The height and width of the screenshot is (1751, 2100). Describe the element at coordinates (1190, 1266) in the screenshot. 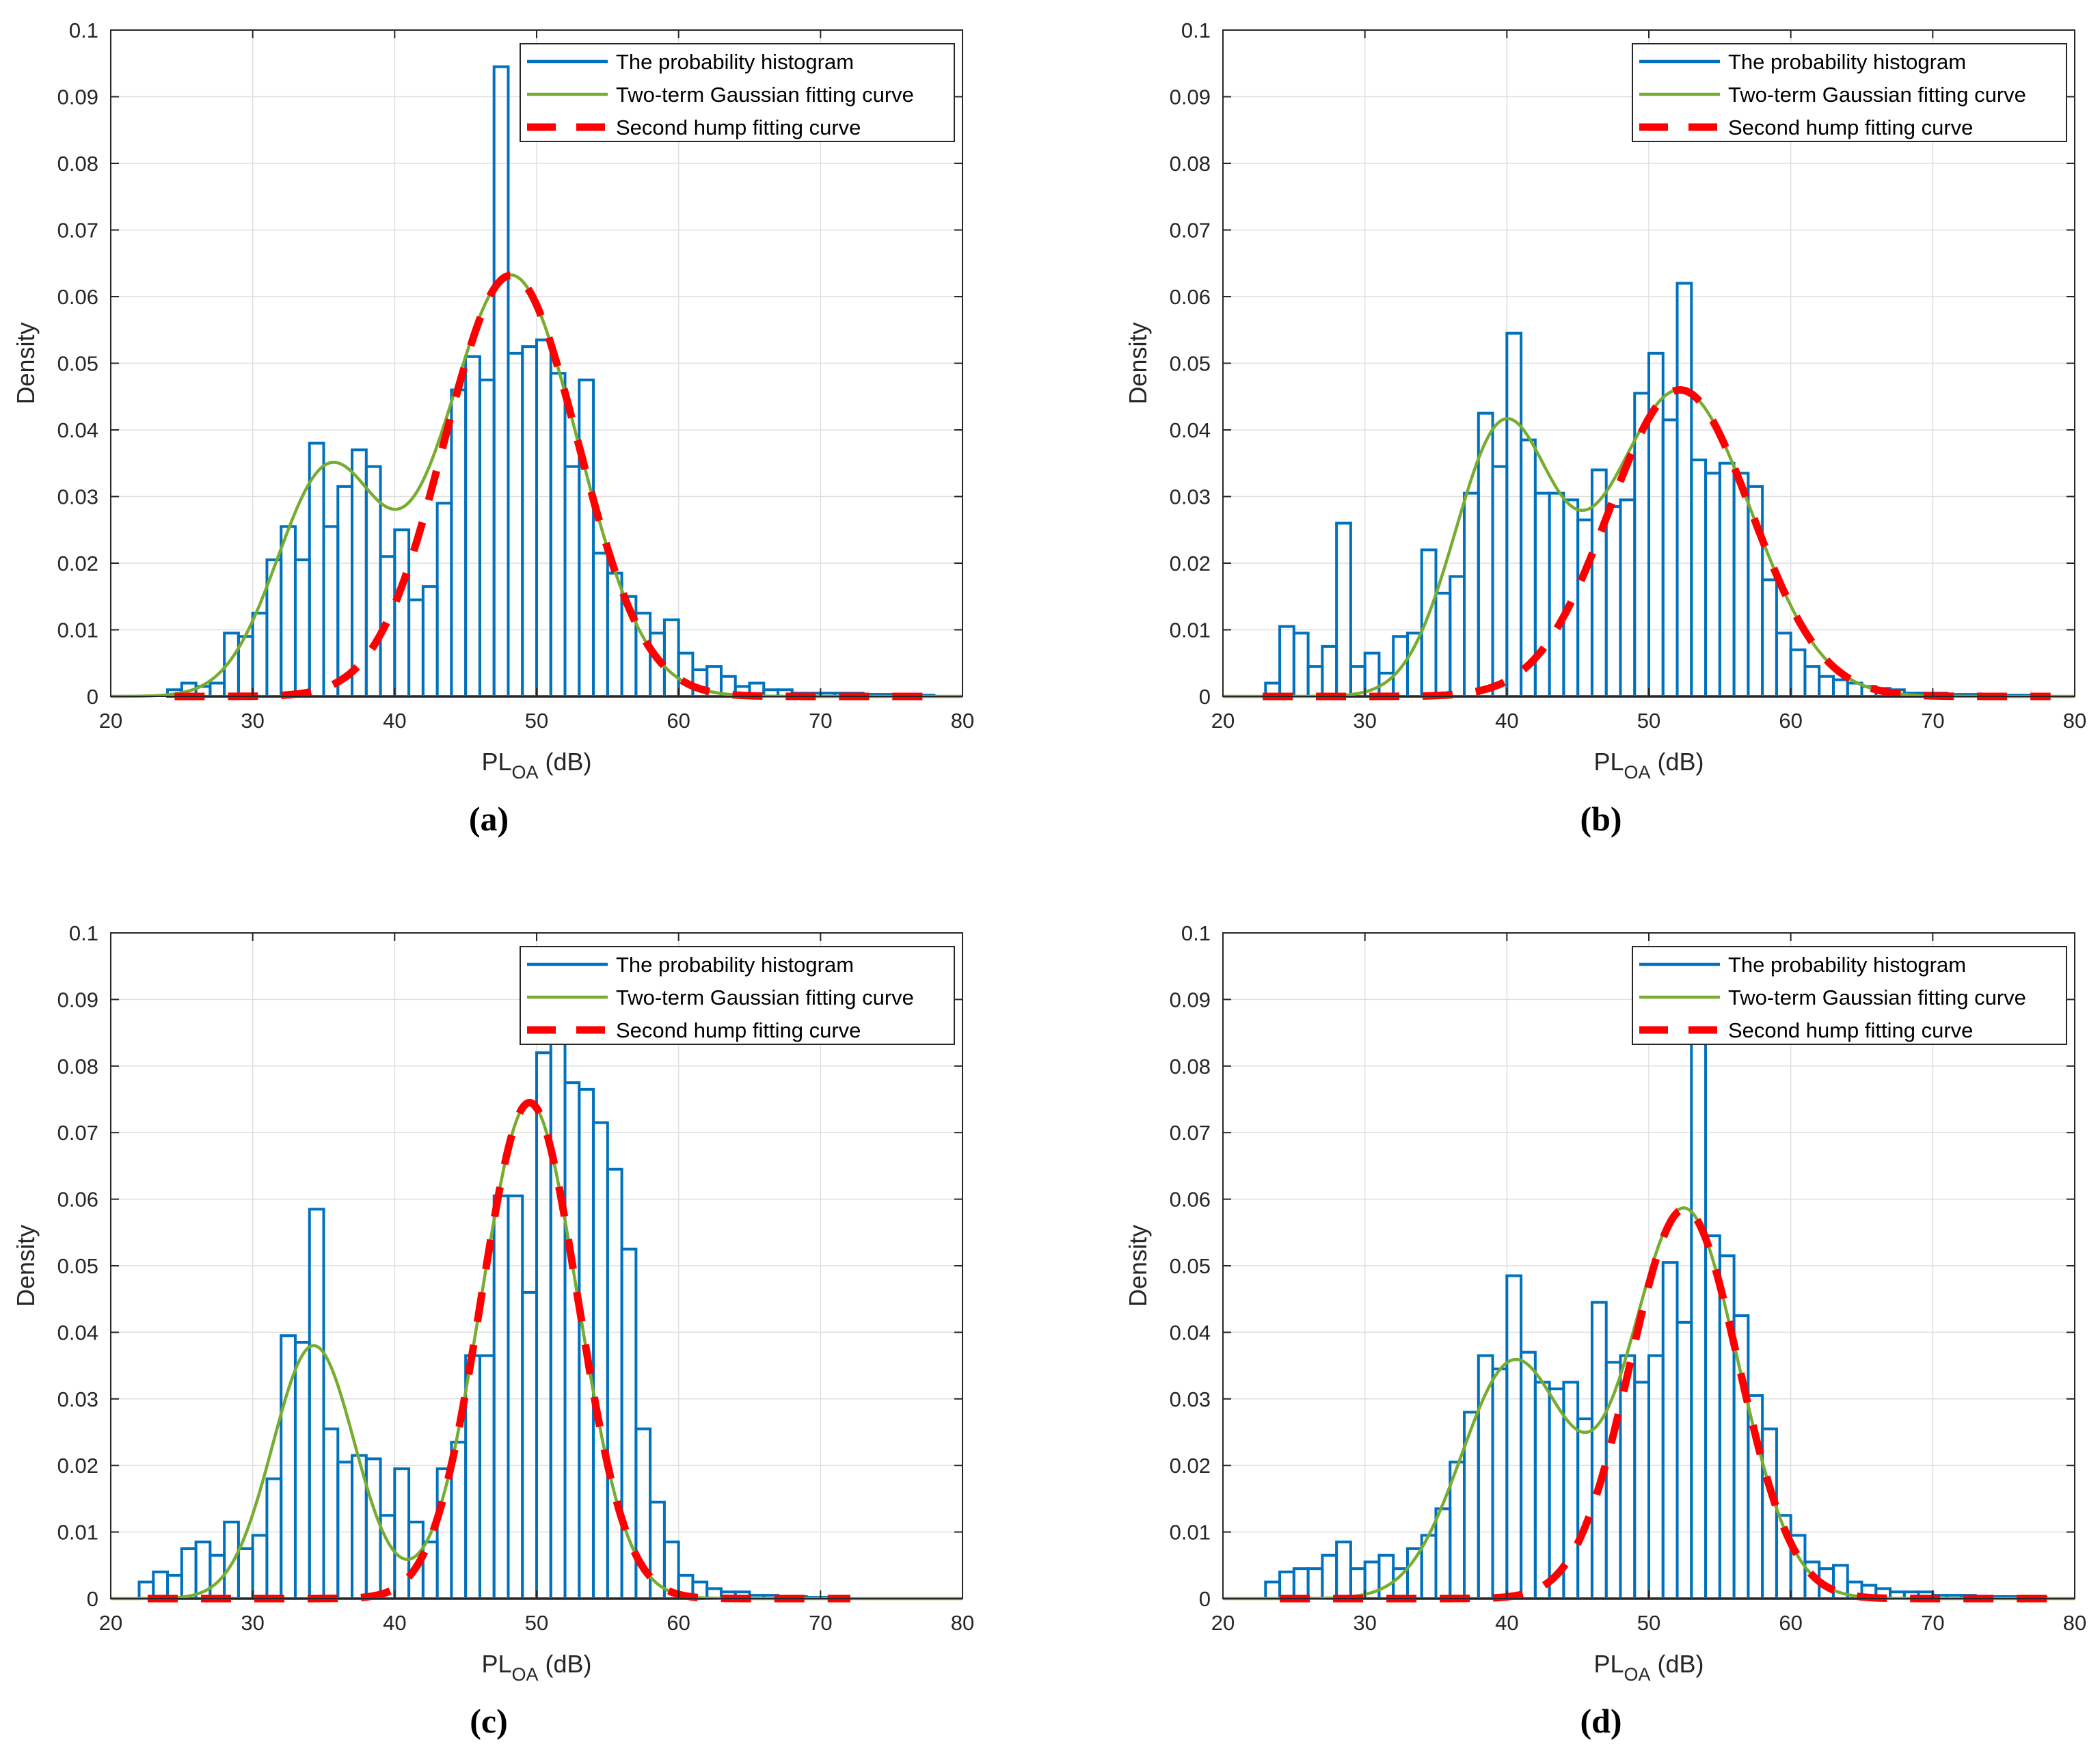

I see `y-tick-label: 0.05` at that location.